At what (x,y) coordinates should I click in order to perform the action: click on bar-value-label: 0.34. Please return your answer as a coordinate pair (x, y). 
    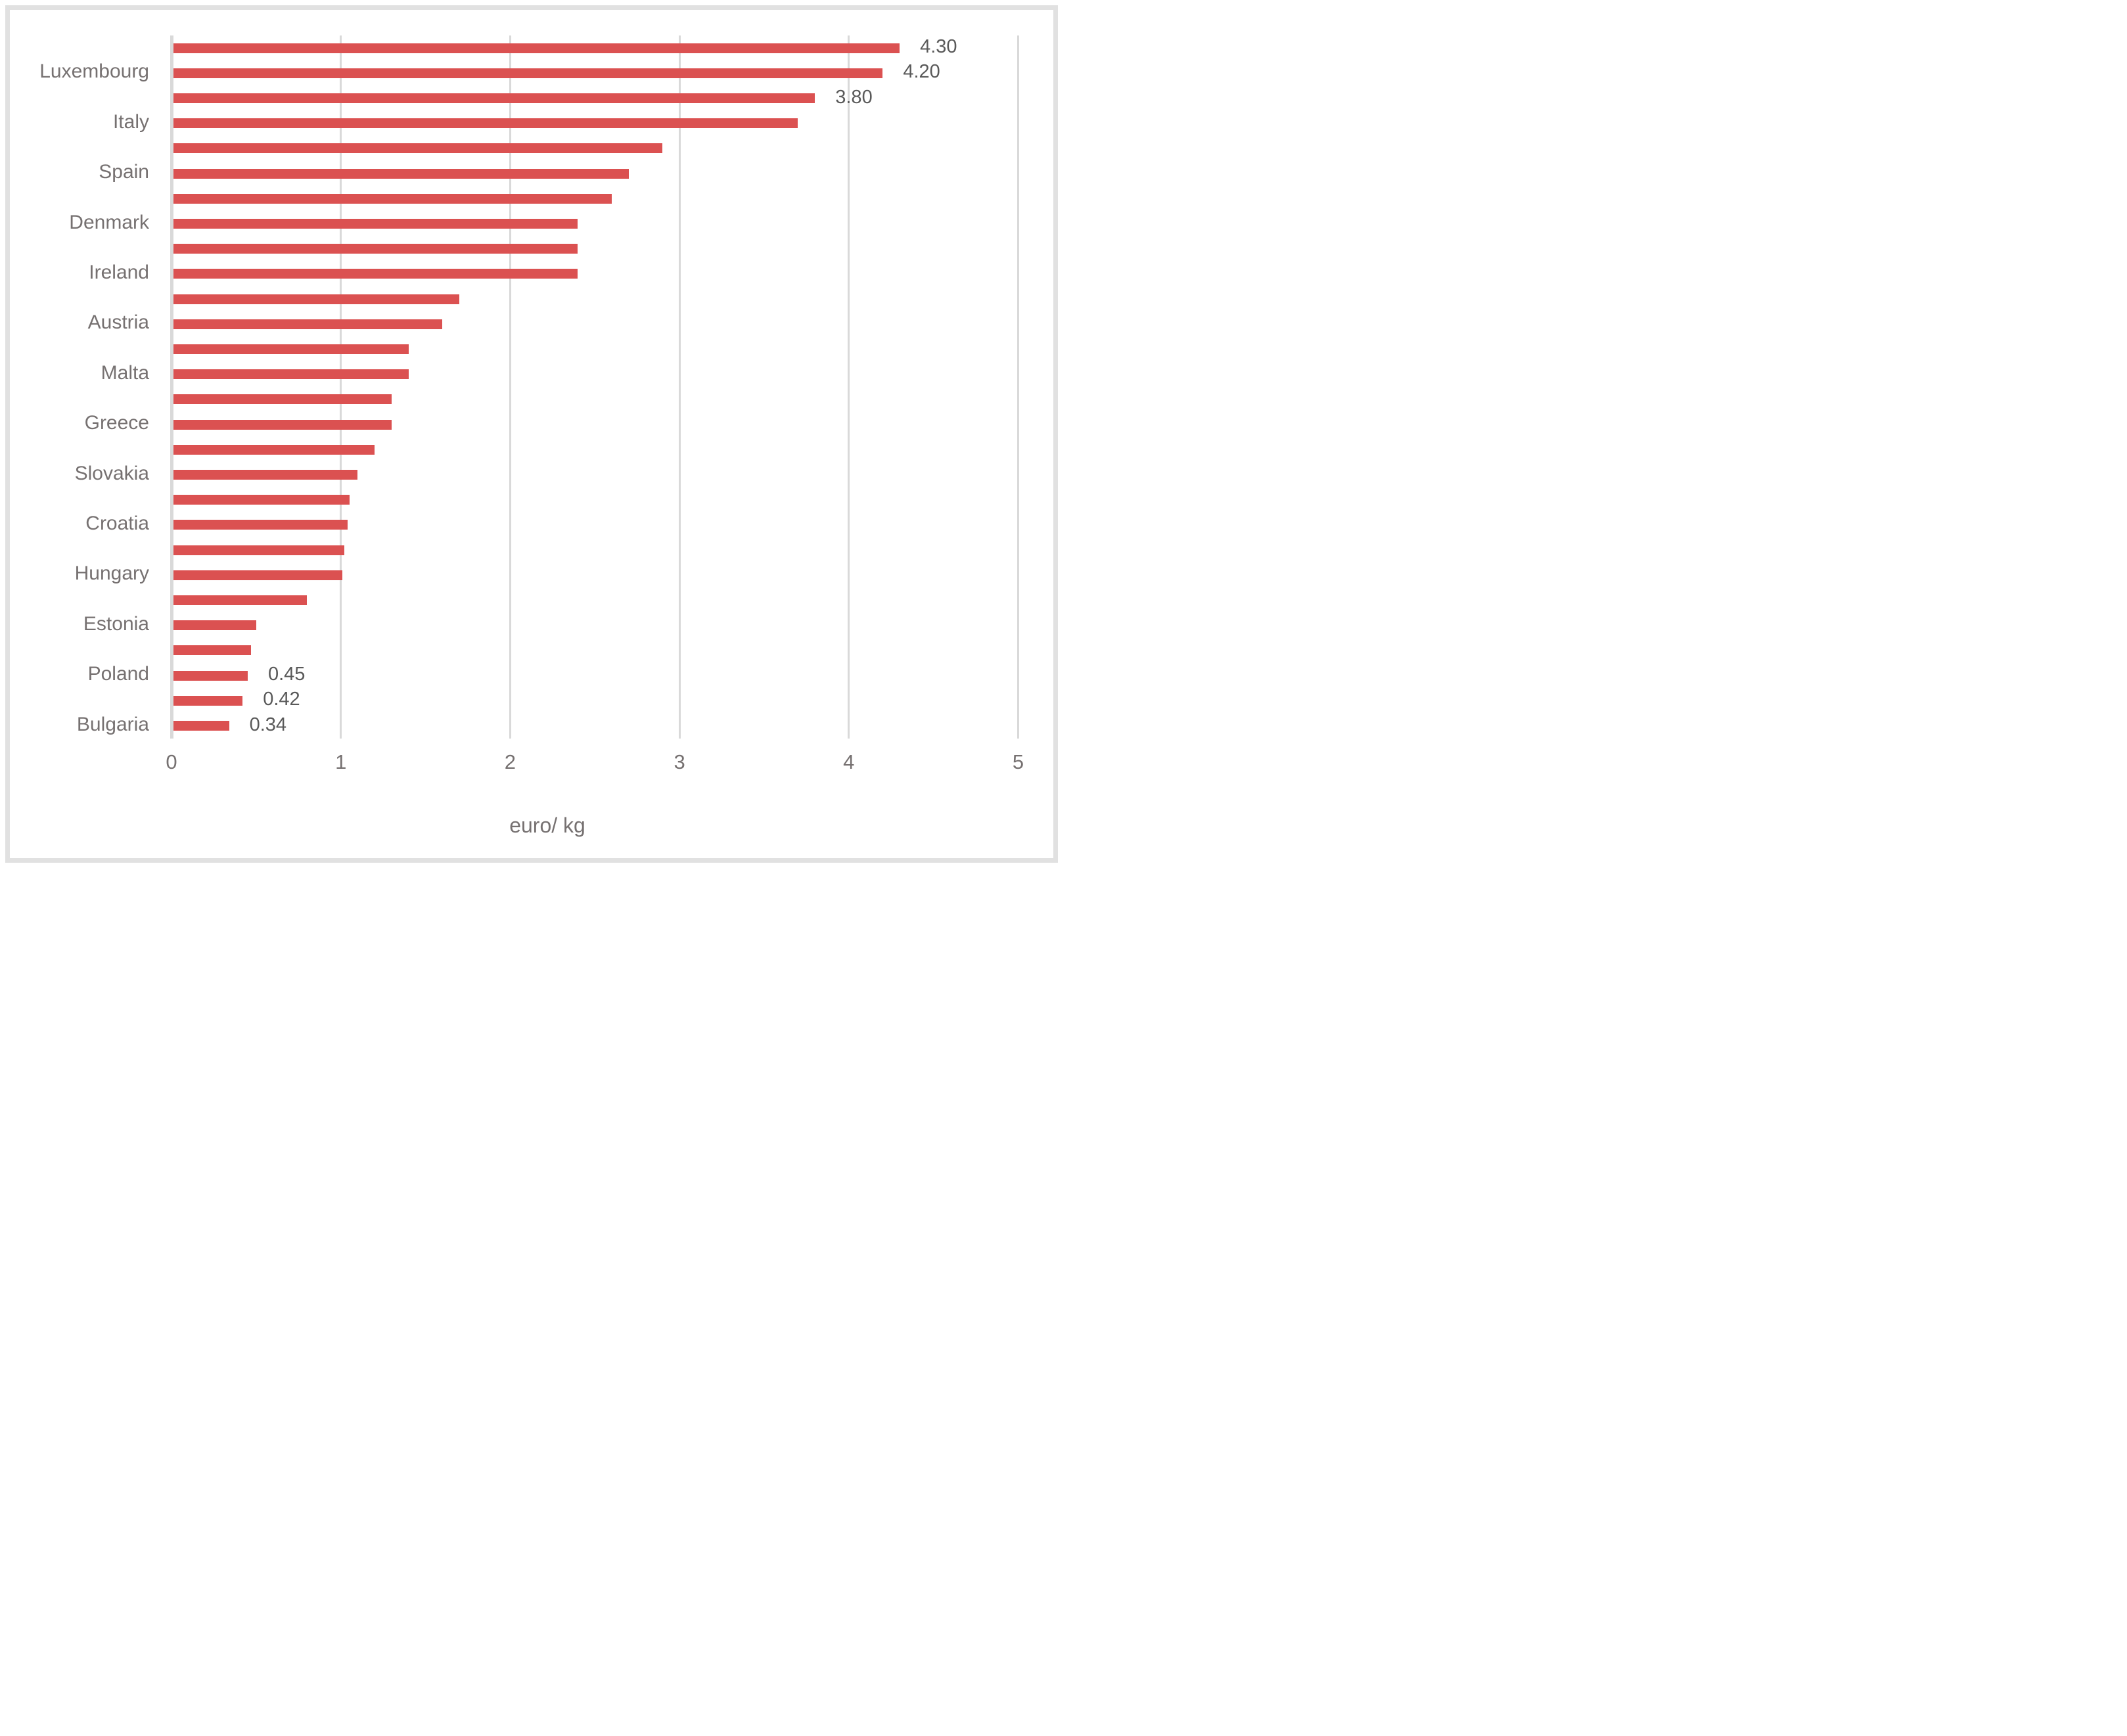
    Looking at the image, I should click on (268, 724).